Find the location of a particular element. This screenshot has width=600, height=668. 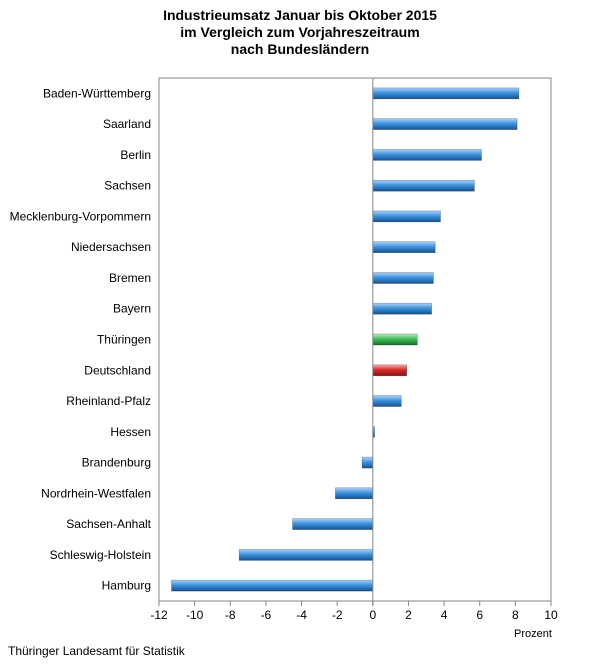

bar-mecklenburg-vorpommern is located at coordinates (406, 216).